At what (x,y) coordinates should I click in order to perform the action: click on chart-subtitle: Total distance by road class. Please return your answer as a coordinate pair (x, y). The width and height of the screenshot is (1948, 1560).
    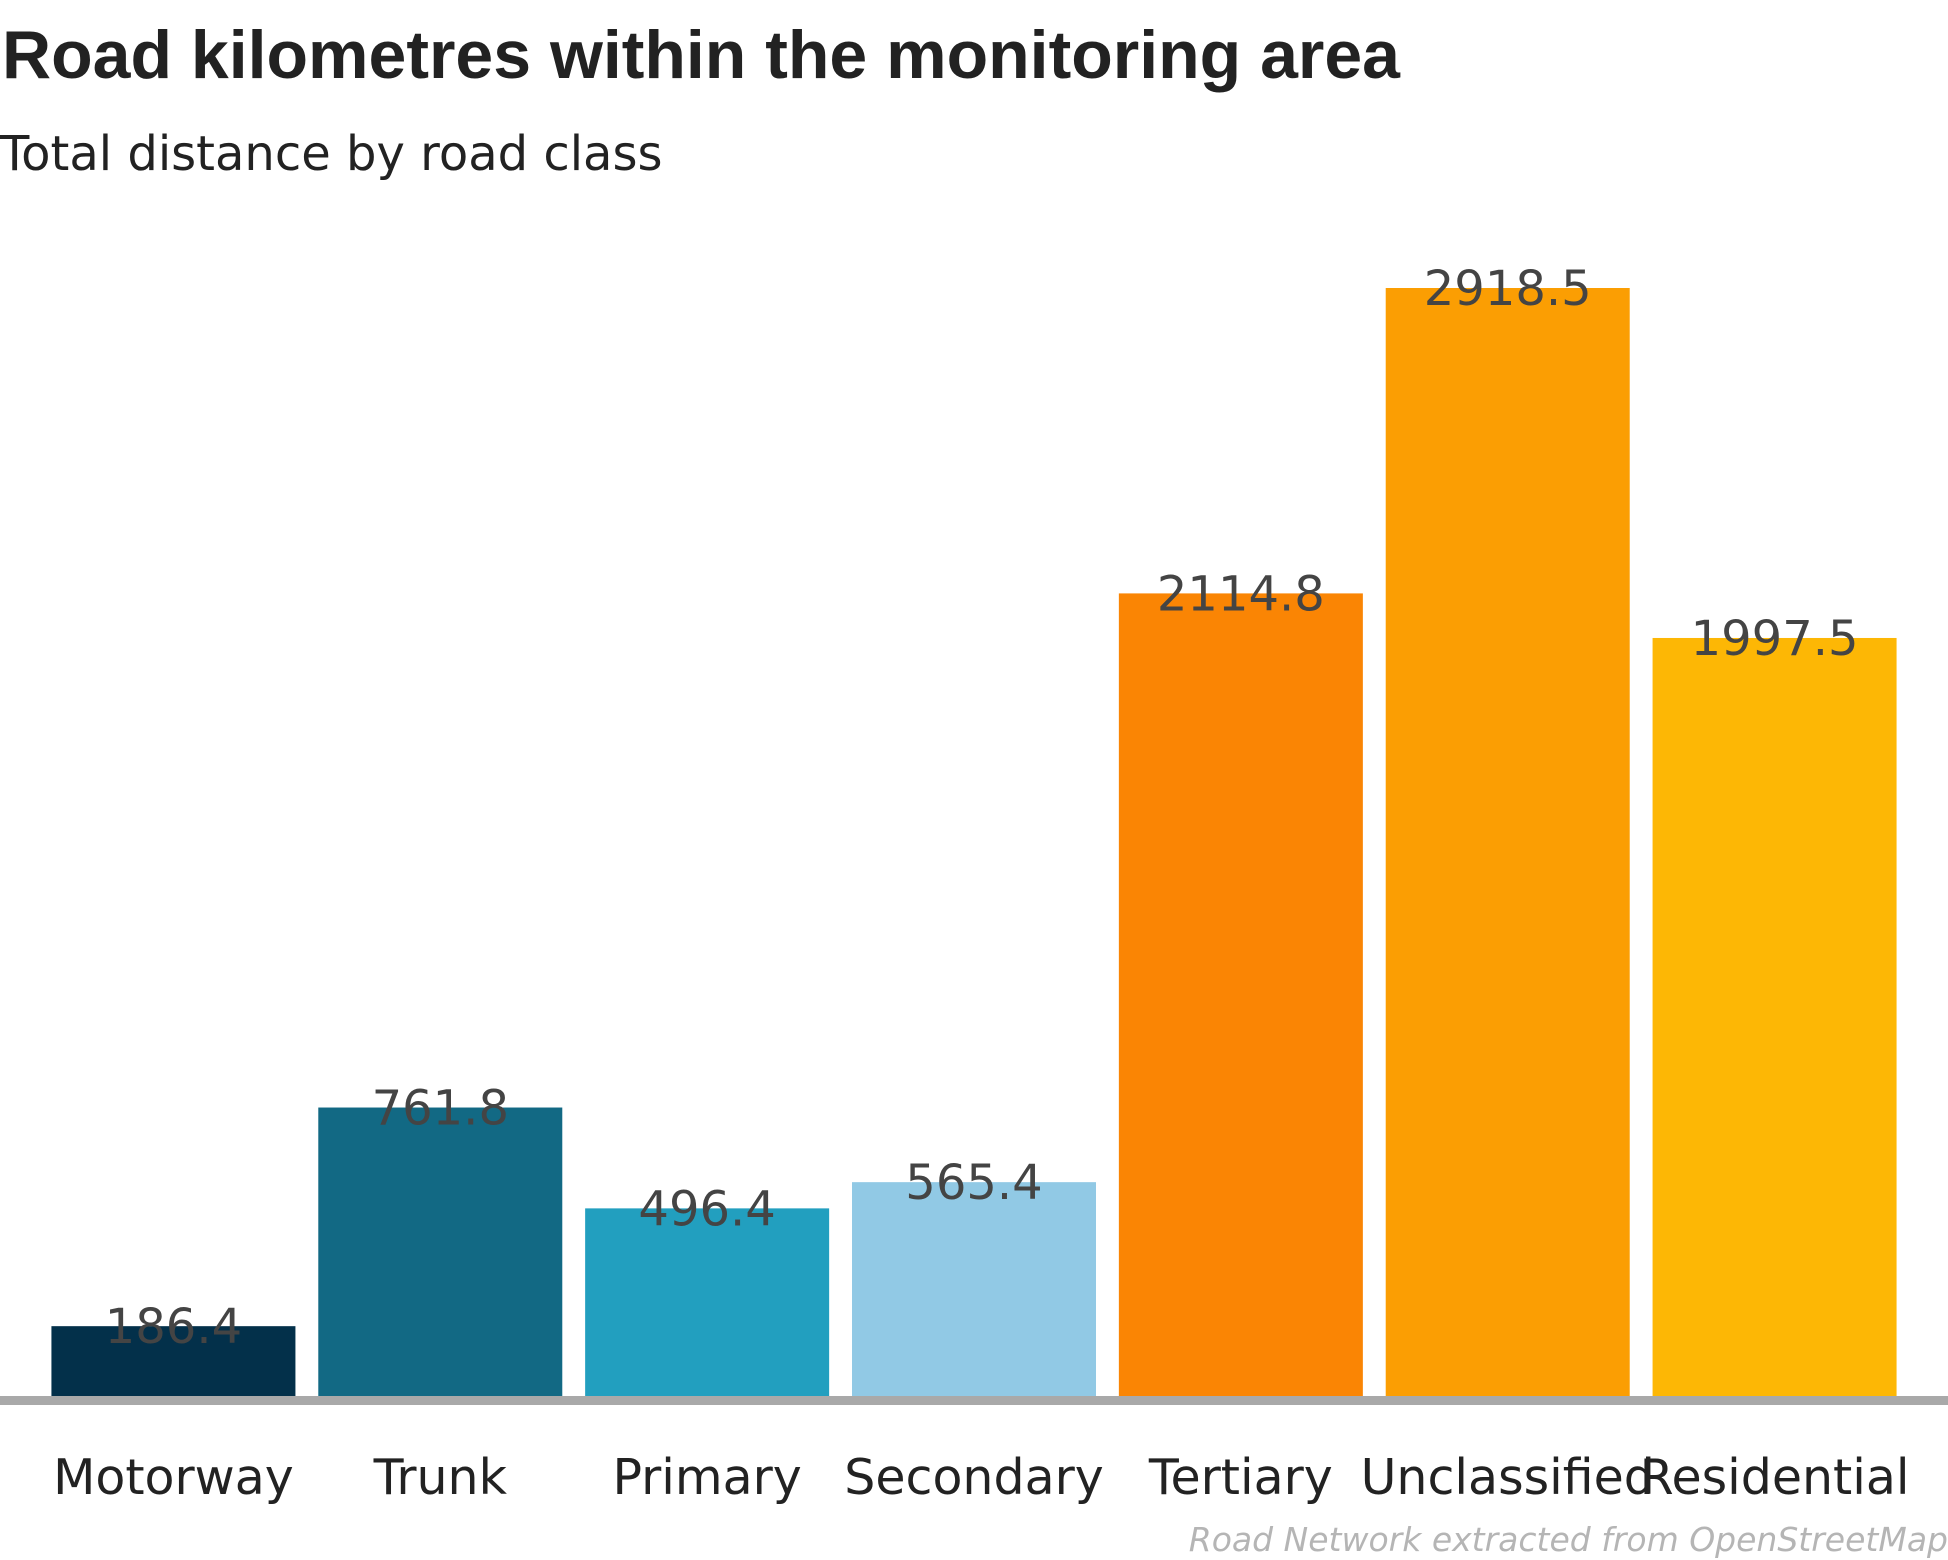
    Looking at the image, I should click on (331, 154).